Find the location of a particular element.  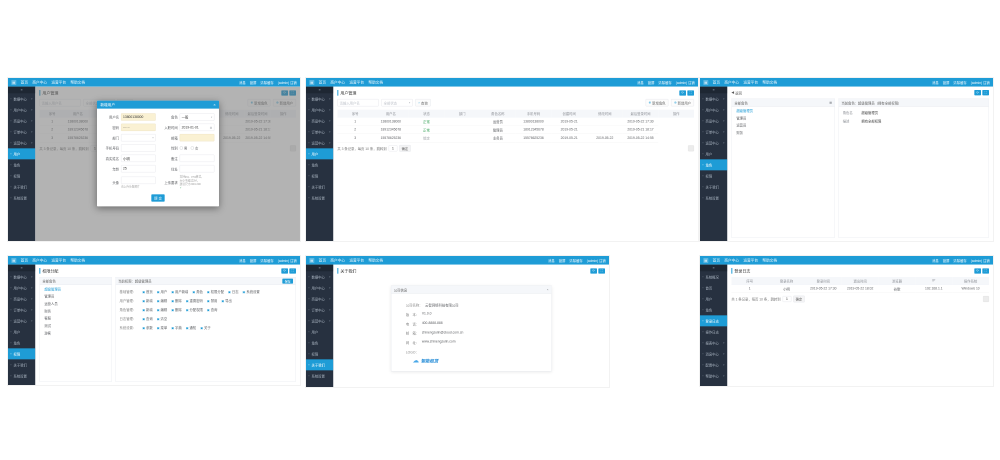

perm-checkbox: ▣分配权限 is located at coordinates (194, 309).